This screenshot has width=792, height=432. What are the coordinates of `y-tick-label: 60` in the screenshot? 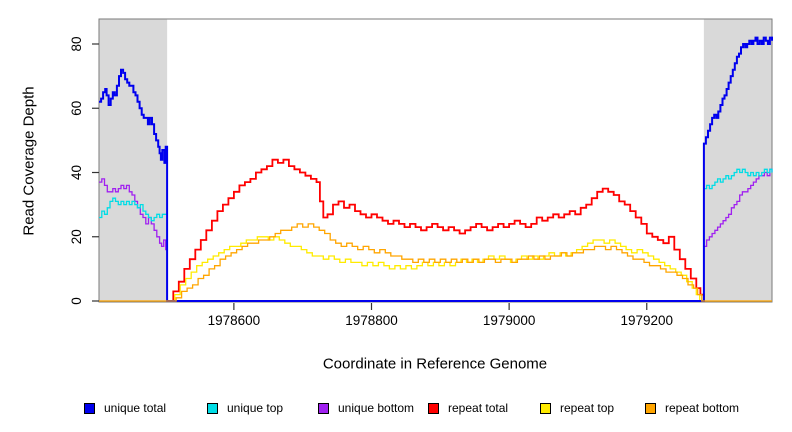 It's located at (76, 108).